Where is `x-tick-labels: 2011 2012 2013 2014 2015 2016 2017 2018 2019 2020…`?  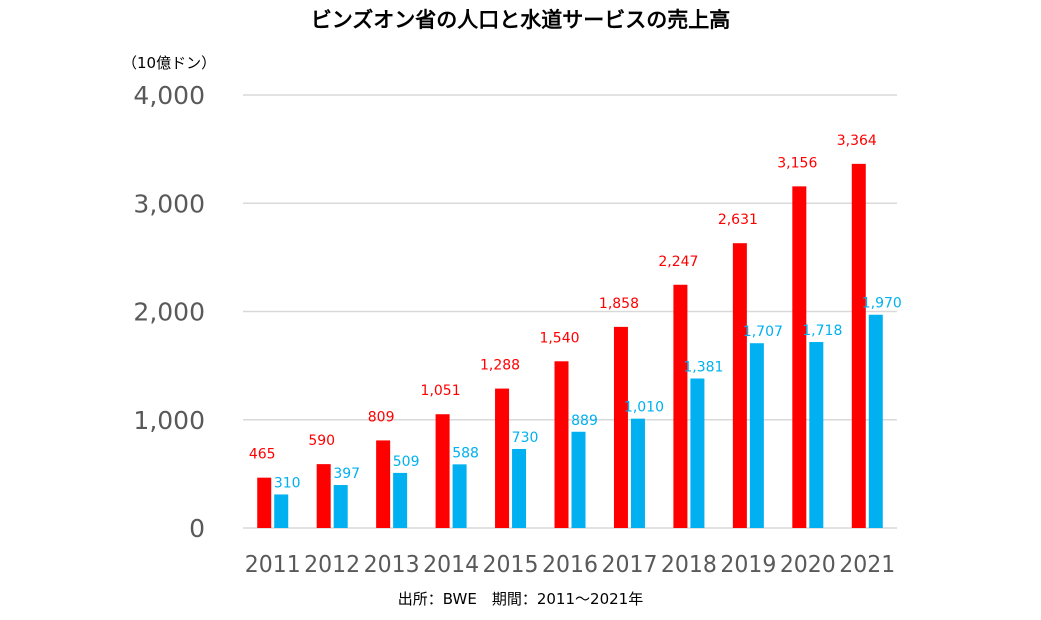 x-tick-labels: 2011 2012 2013 2014 2015 2016 2017 2018 2019 2020… is located at coordinates (570, 565).